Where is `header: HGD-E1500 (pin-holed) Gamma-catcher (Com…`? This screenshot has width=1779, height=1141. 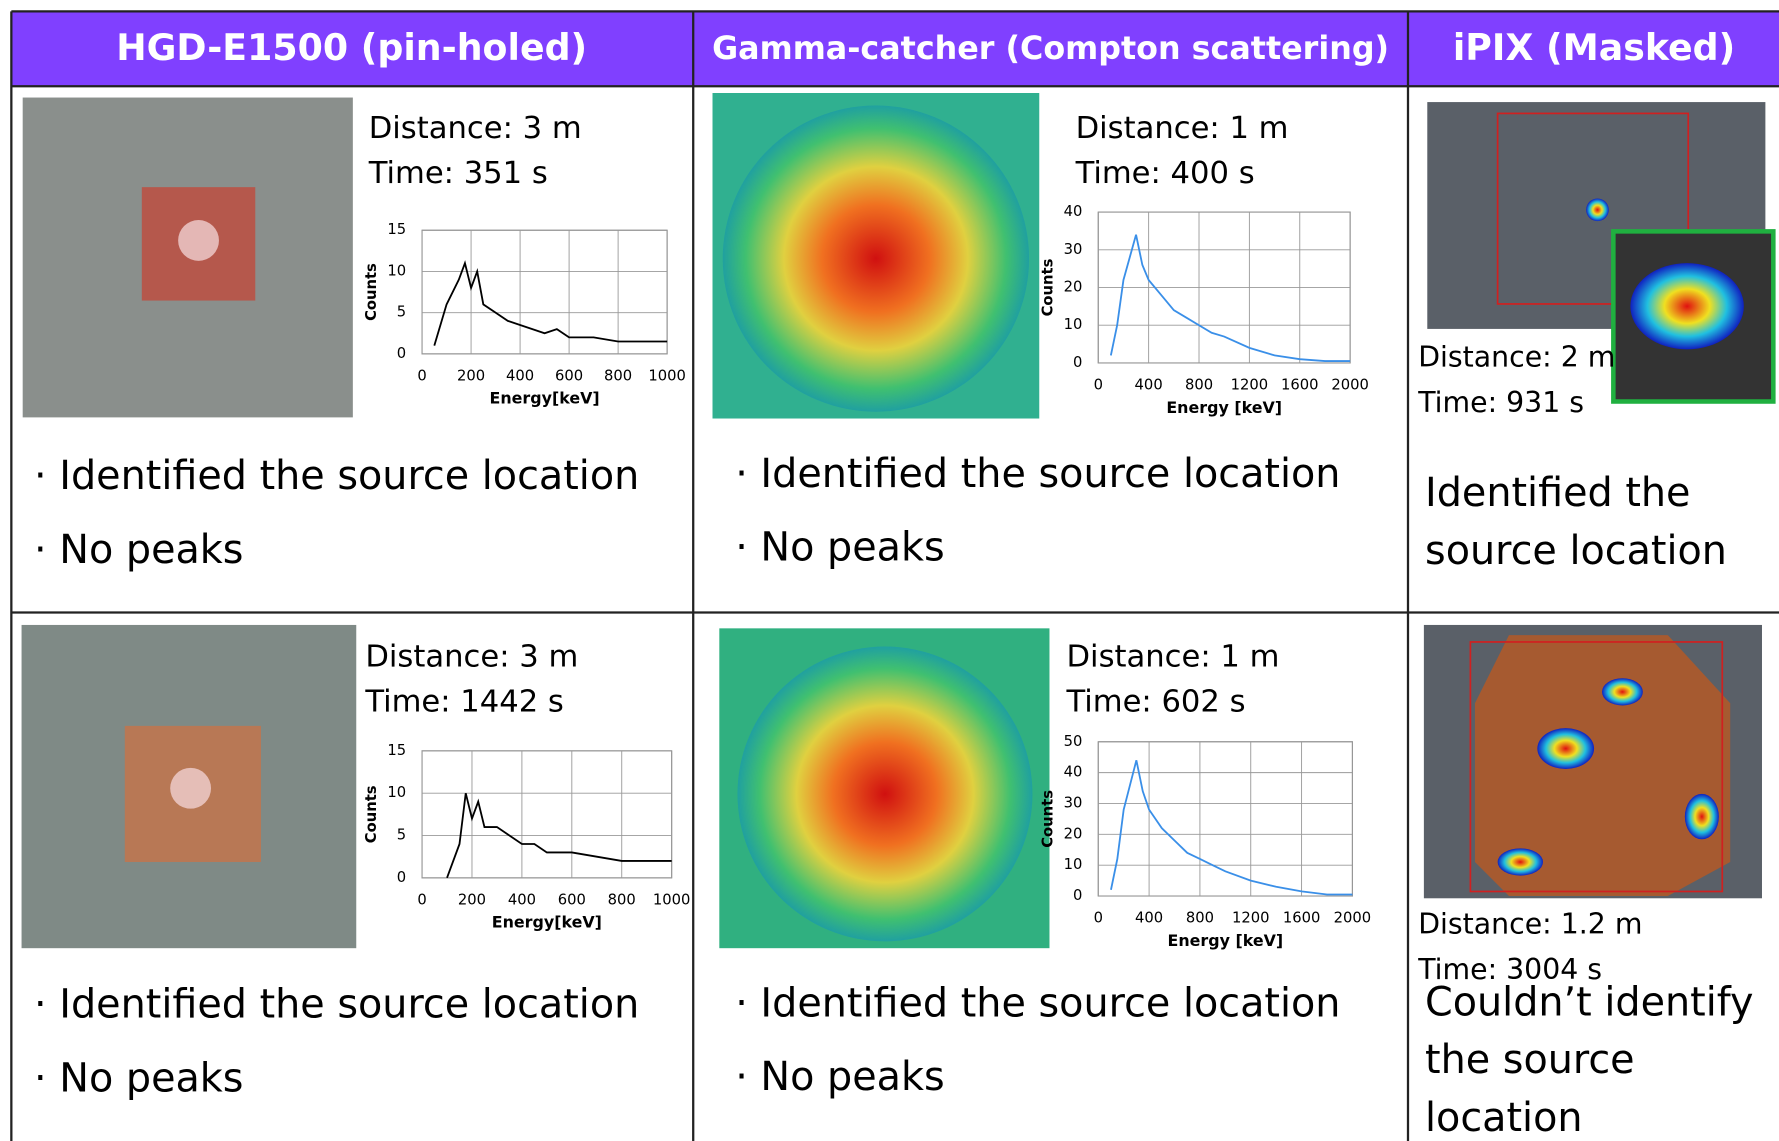
header: HGD-E1500 (pin-holed) Gamma-catcher (Com… is located at coordinates (925, 47).